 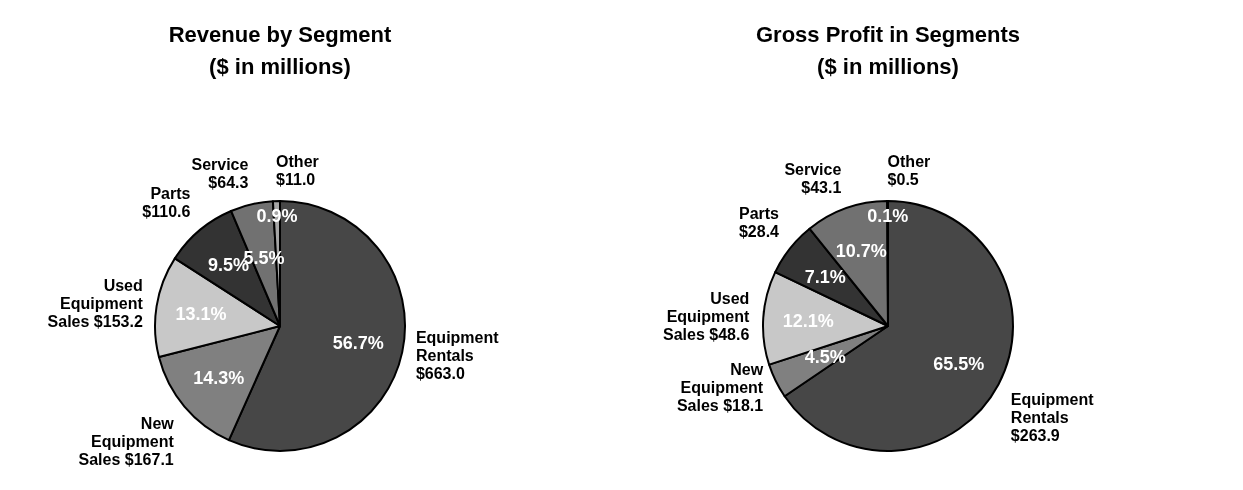 I want to click on slice-label: Used Equipment Sales $48.6, so click(x=706, y=317).